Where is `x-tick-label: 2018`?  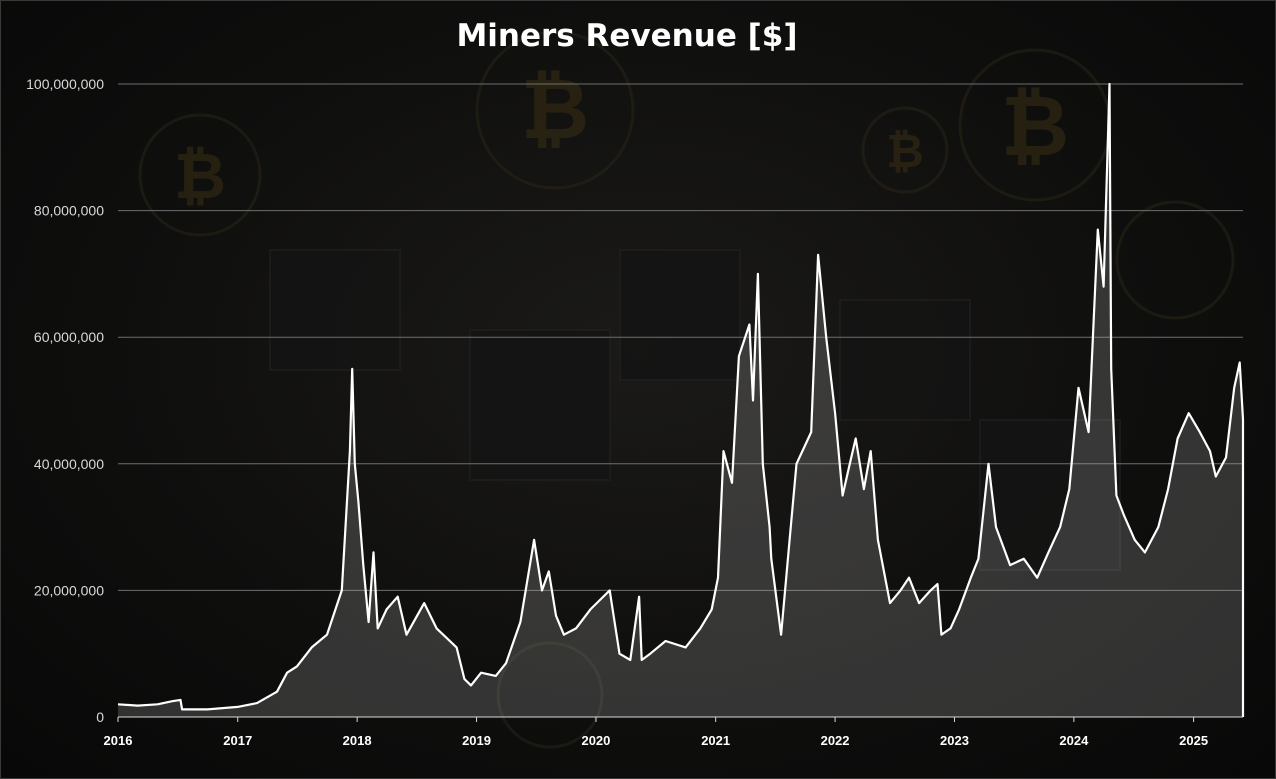 x-tick-label: 2018 is located at coordinates (357, 740).